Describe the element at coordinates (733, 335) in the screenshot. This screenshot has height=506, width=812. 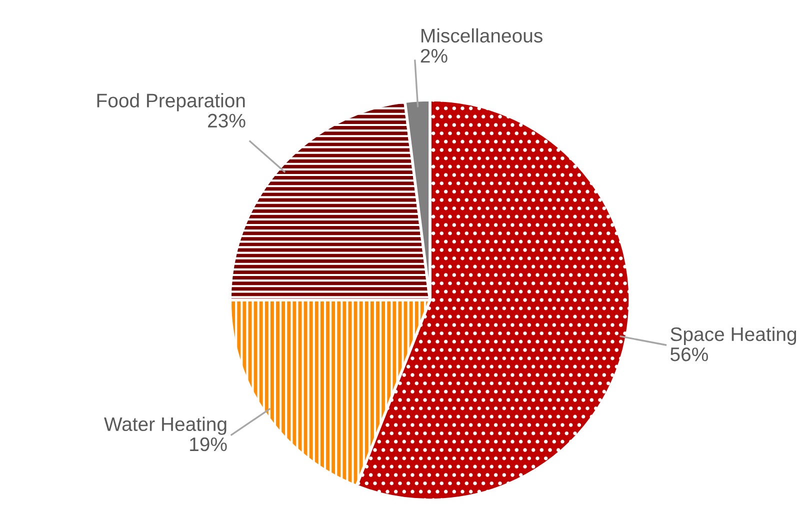
I see `slice-label: Space Heating` at that location.